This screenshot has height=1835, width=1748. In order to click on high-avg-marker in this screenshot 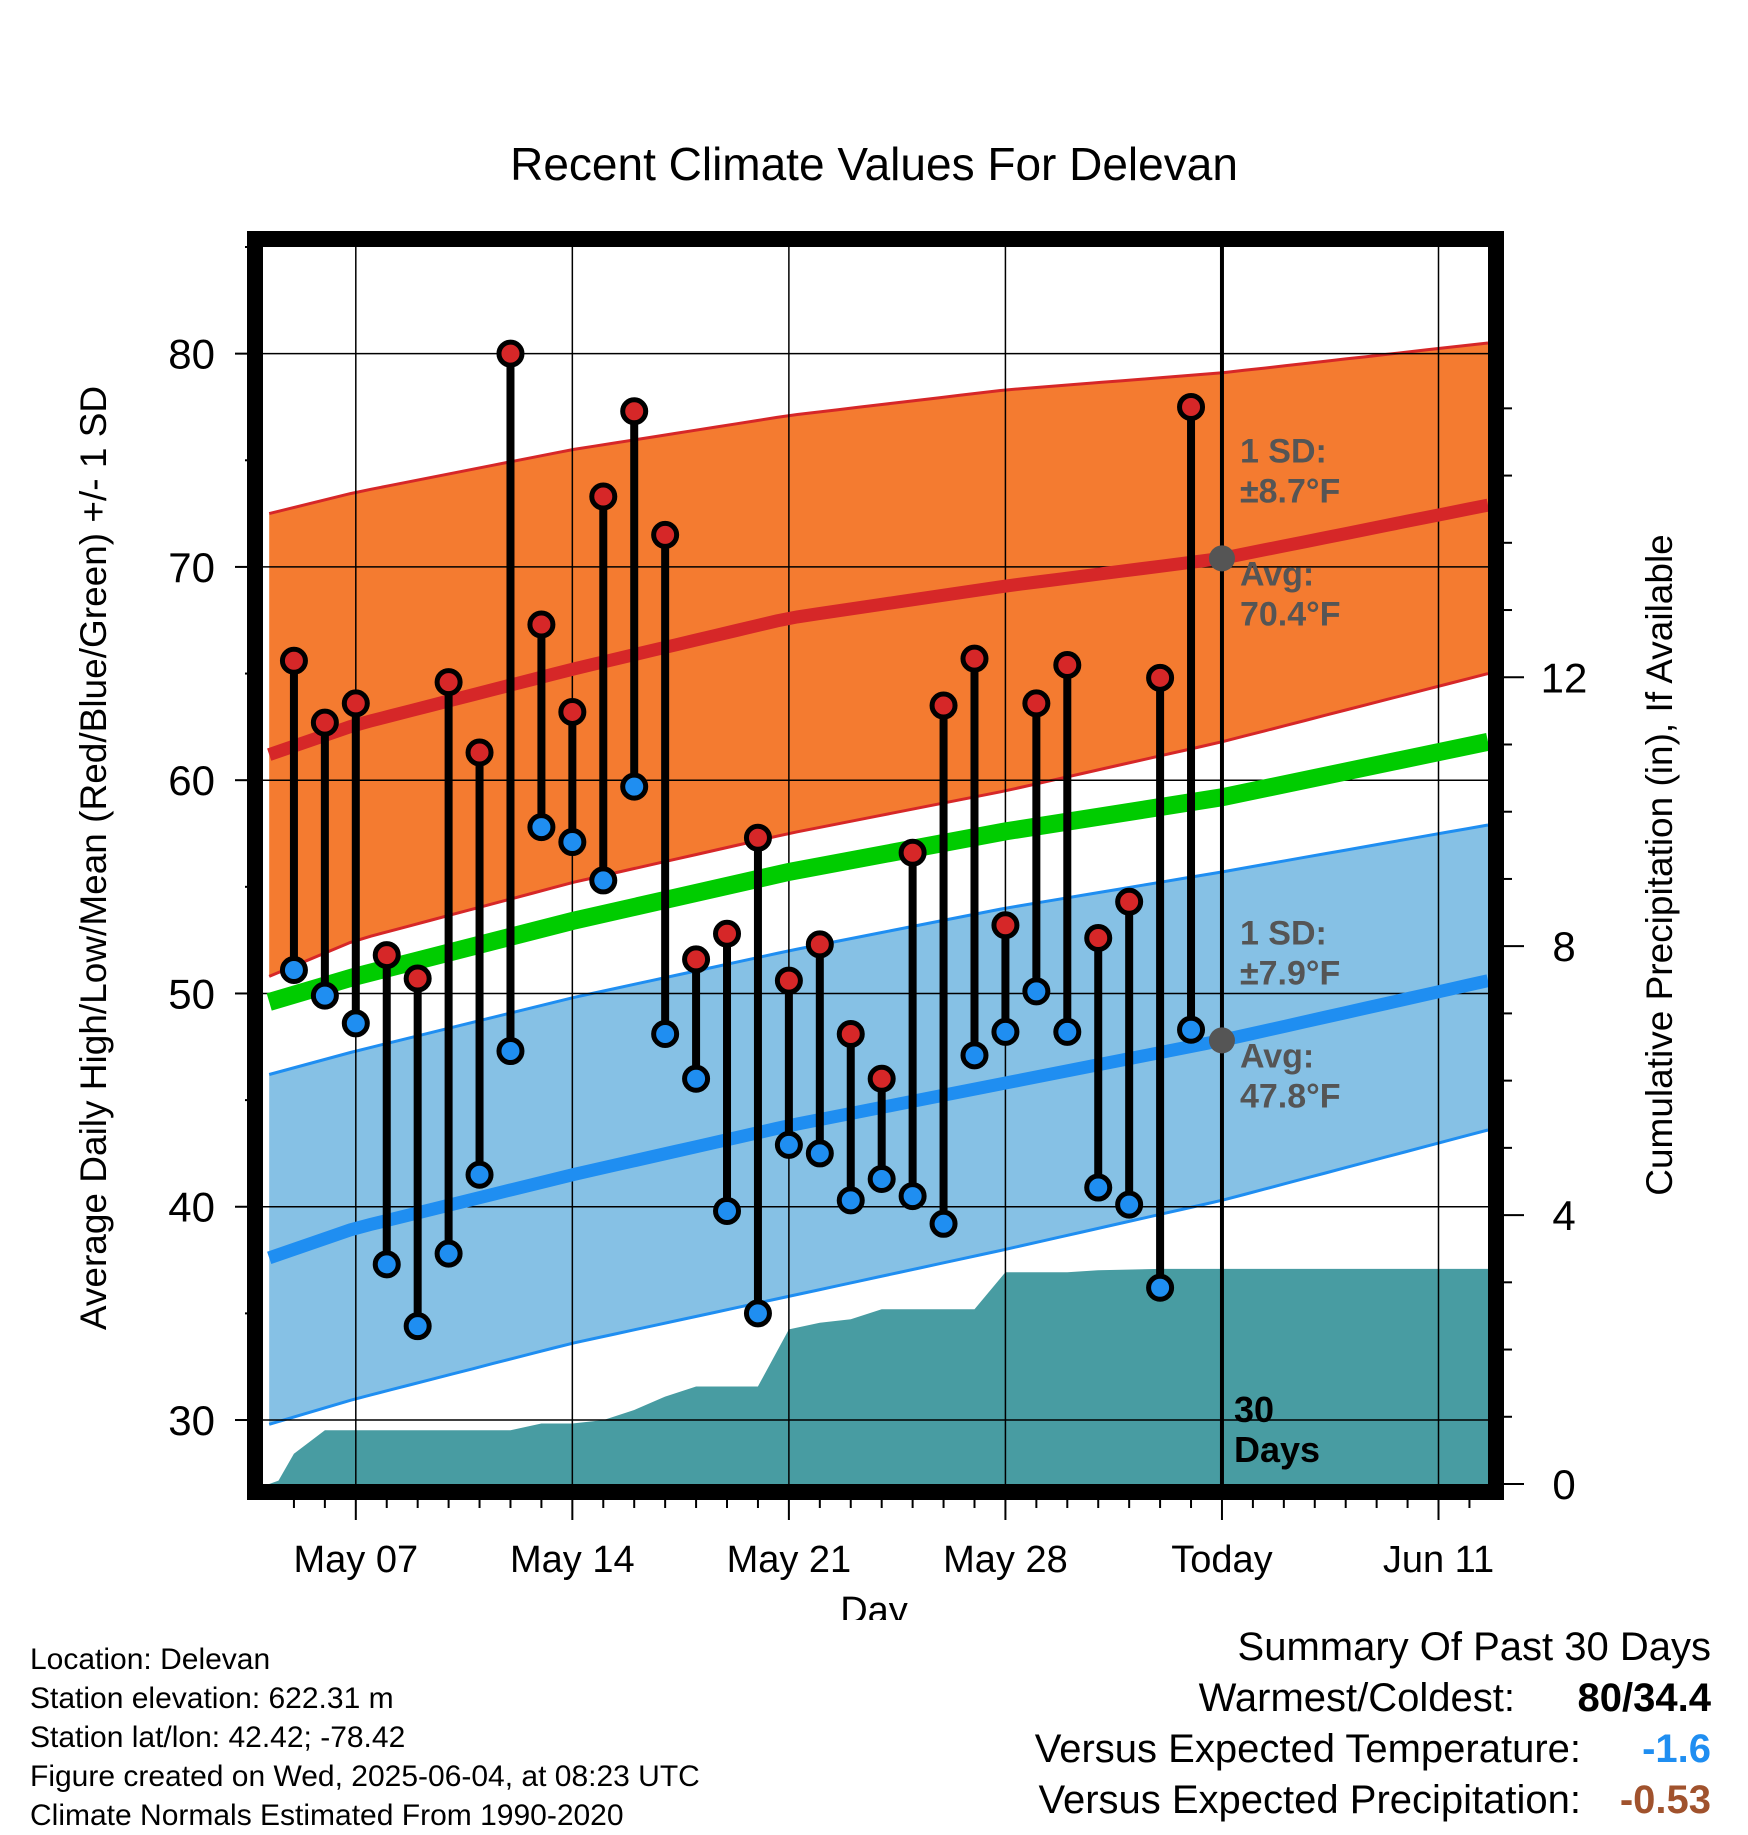, I will do `click(1221, 558)`.